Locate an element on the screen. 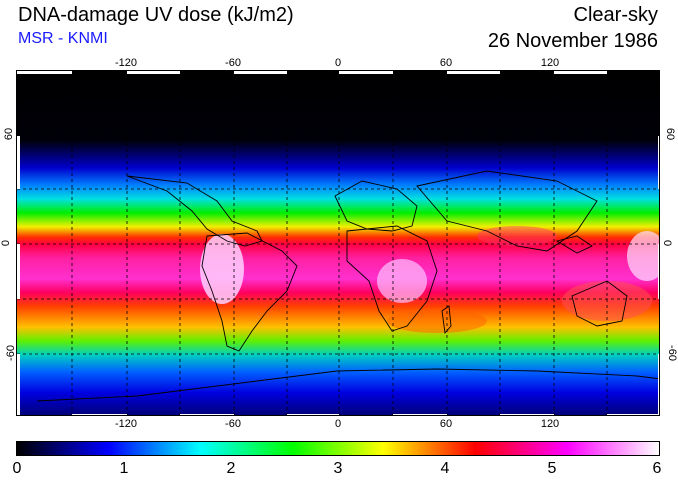 This screenshot has height=480, width=678. lon-tick-top: -60 is located at coordinates (233, 63).